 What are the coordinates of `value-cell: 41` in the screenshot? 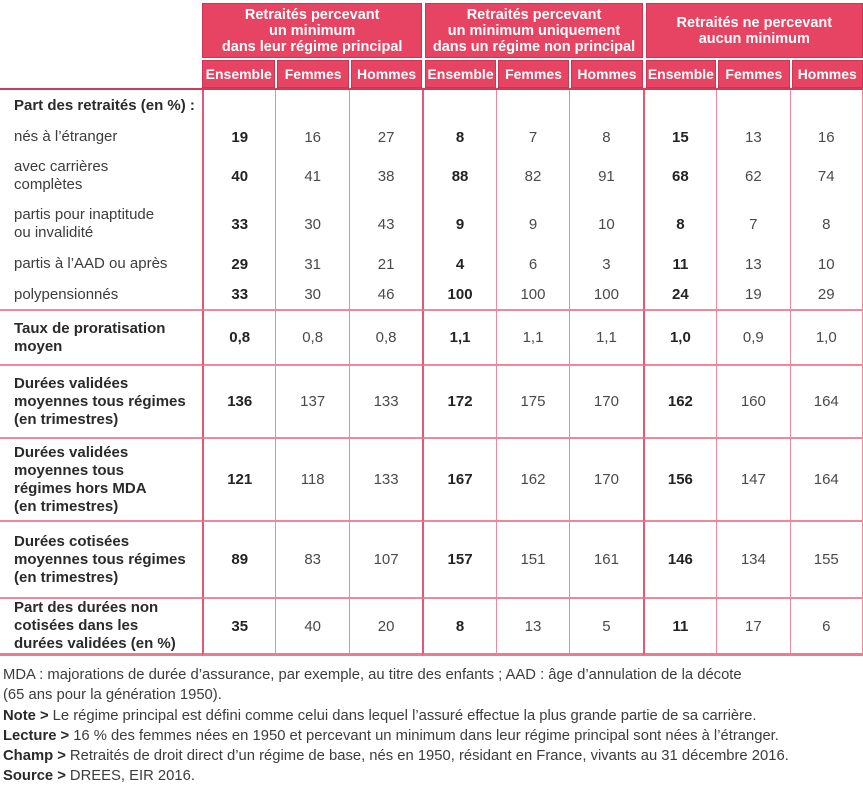 It's located at (311, 176).